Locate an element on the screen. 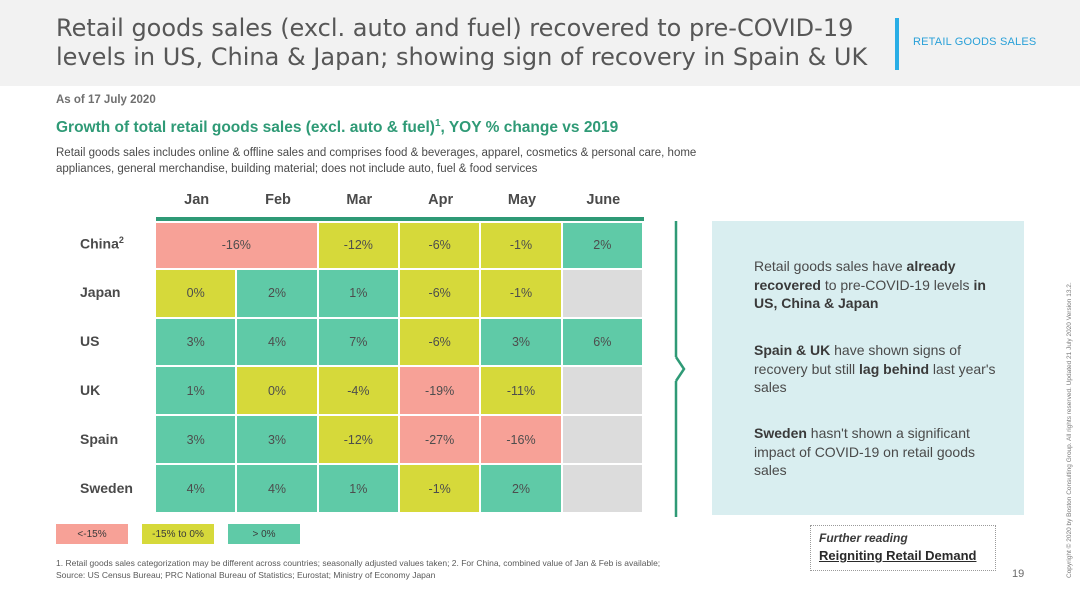  heatmap-cell-spain-jan: 3% is located at coordinates (196, 440).